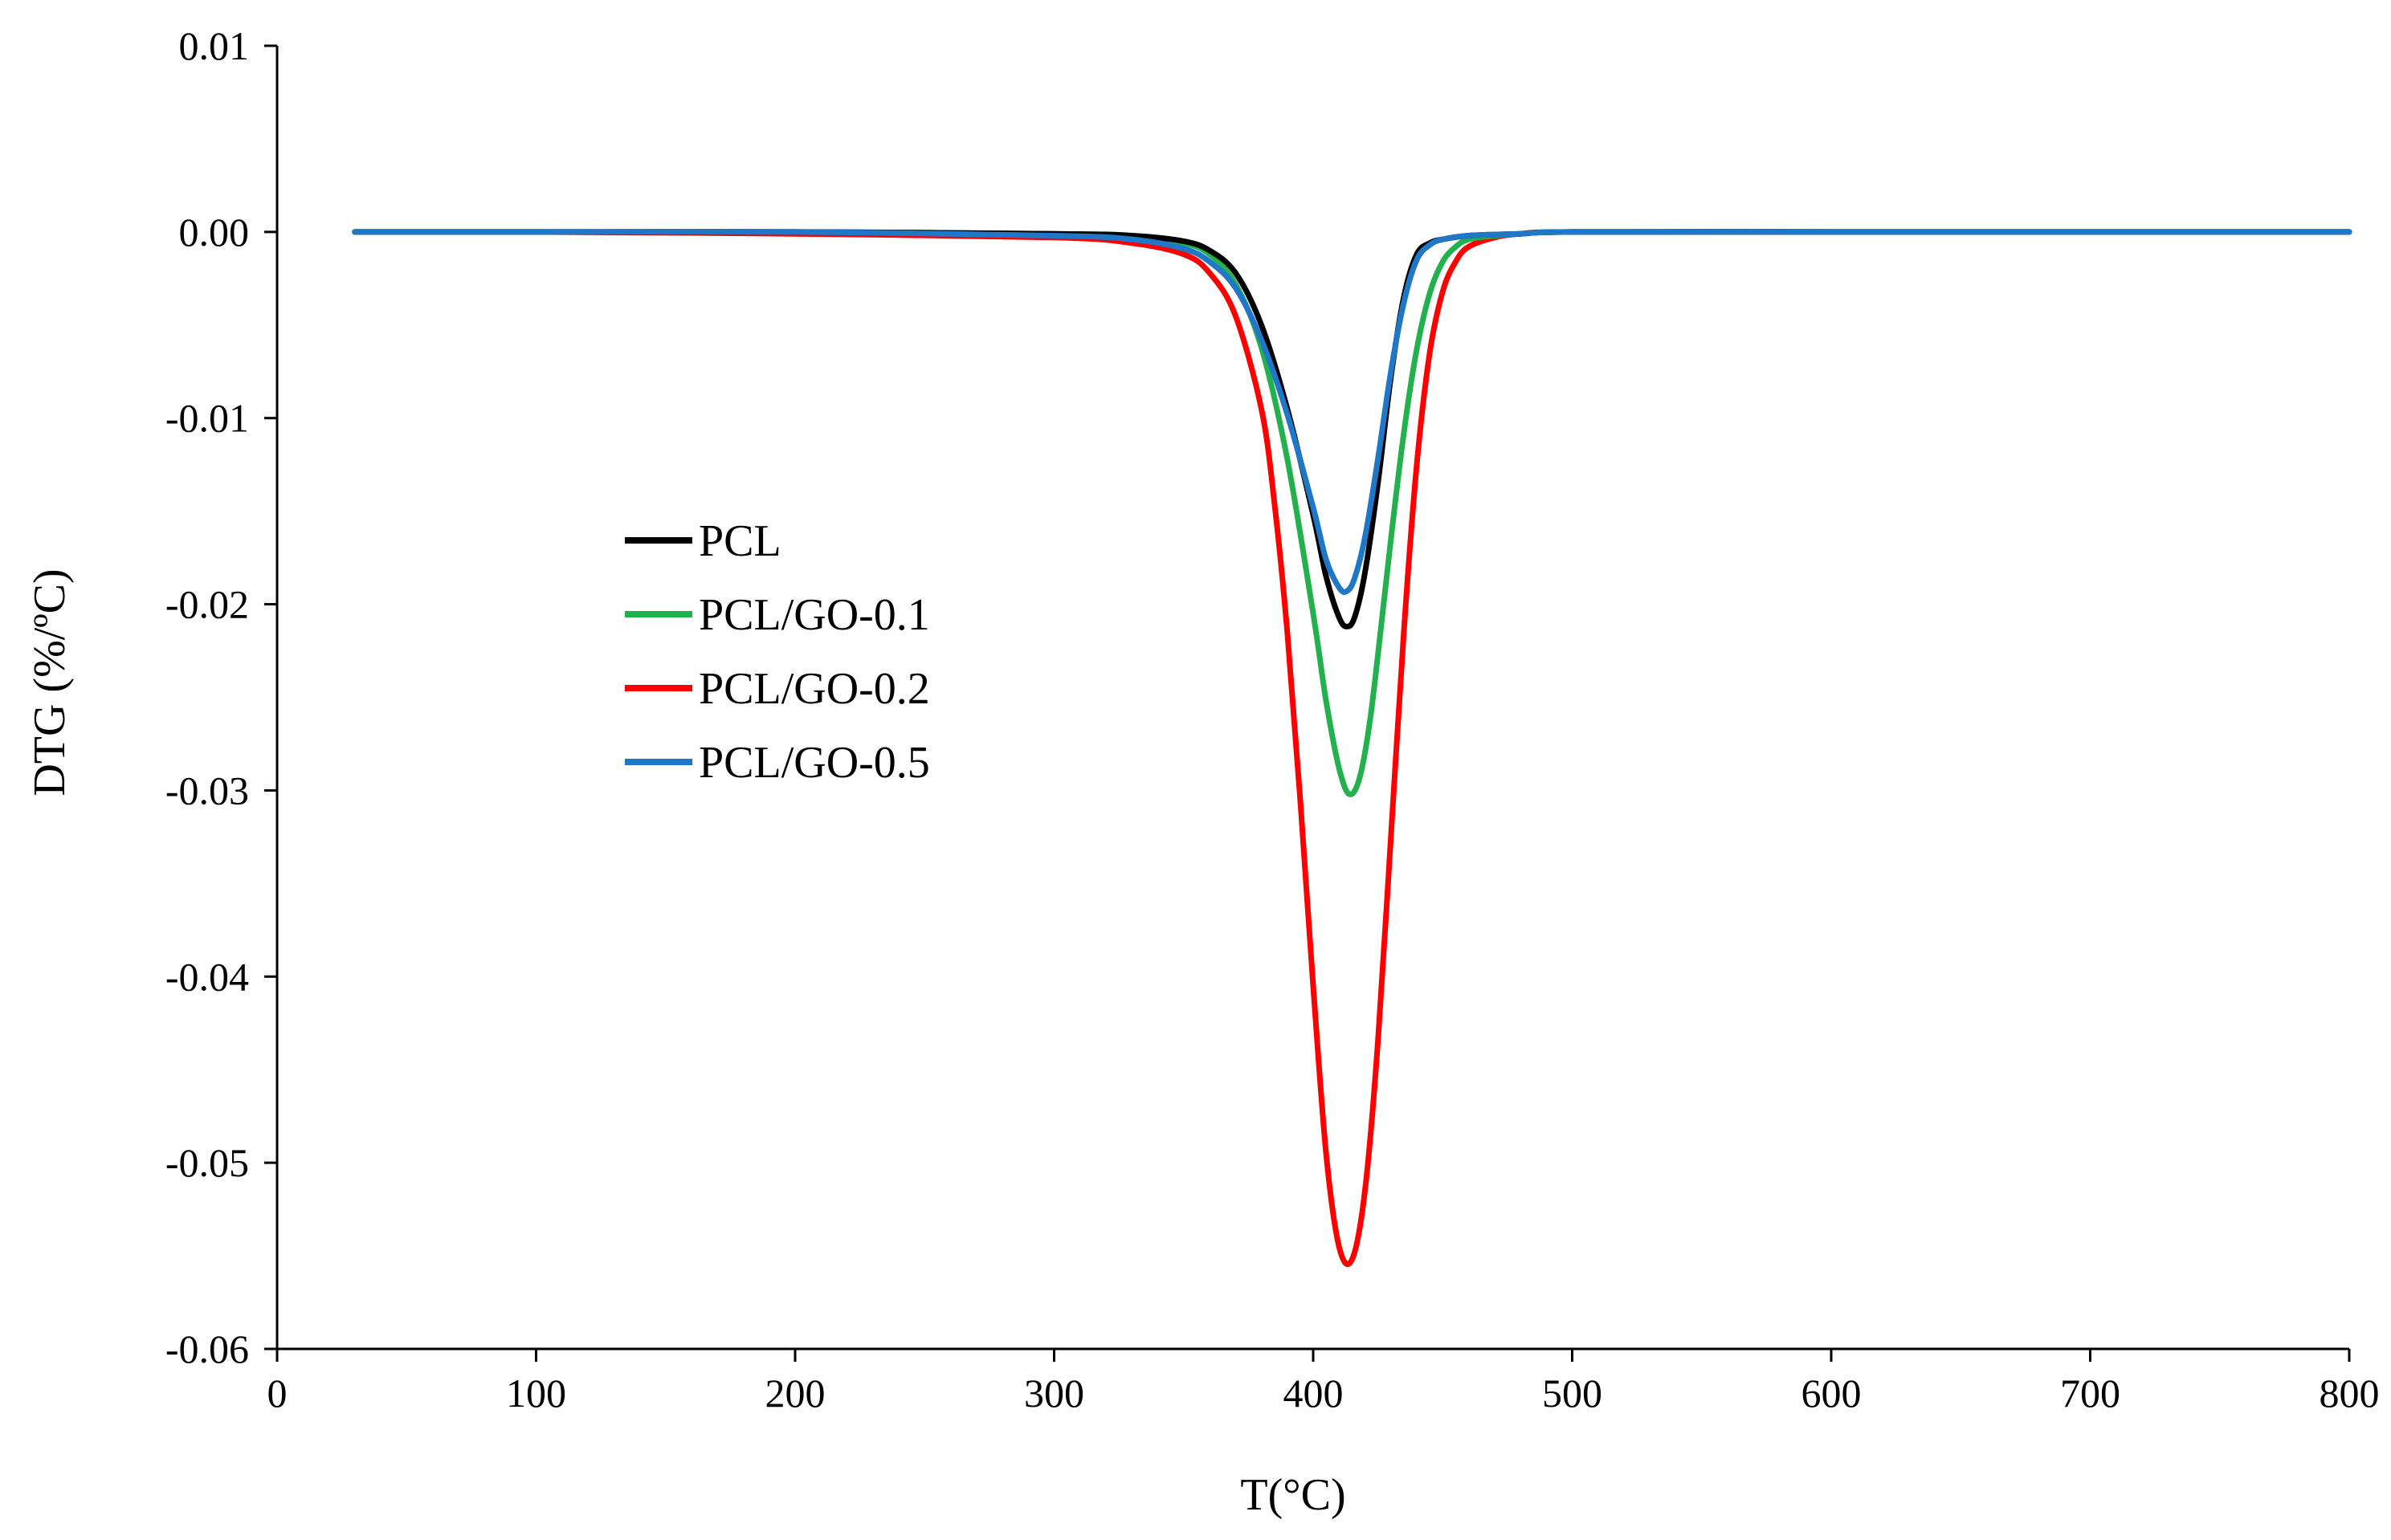  What do you see at coordinates (207, 418) in the screenshot?
I see `y-tick-label: -0.01` at bounding box center [207, 418].